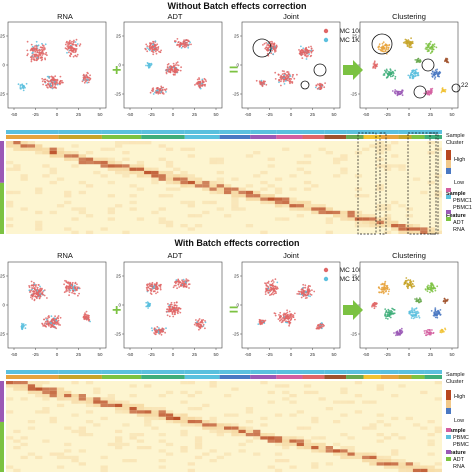  What do you see at coordinates (459, 183) in the screenshot?
I see `top-scale-low-label: Low` at bounding box center [459, 183].